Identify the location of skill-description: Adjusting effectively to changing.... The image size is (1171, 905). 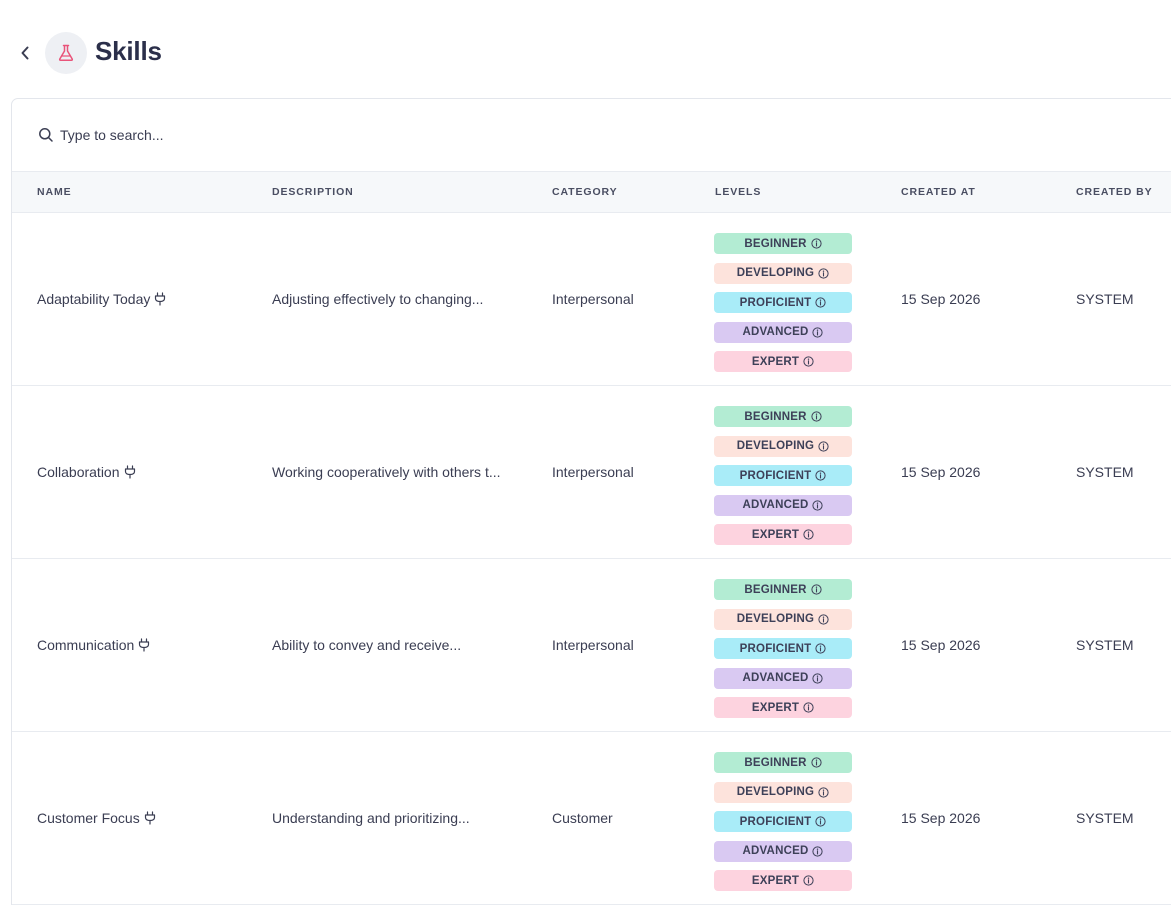
(378, 299).